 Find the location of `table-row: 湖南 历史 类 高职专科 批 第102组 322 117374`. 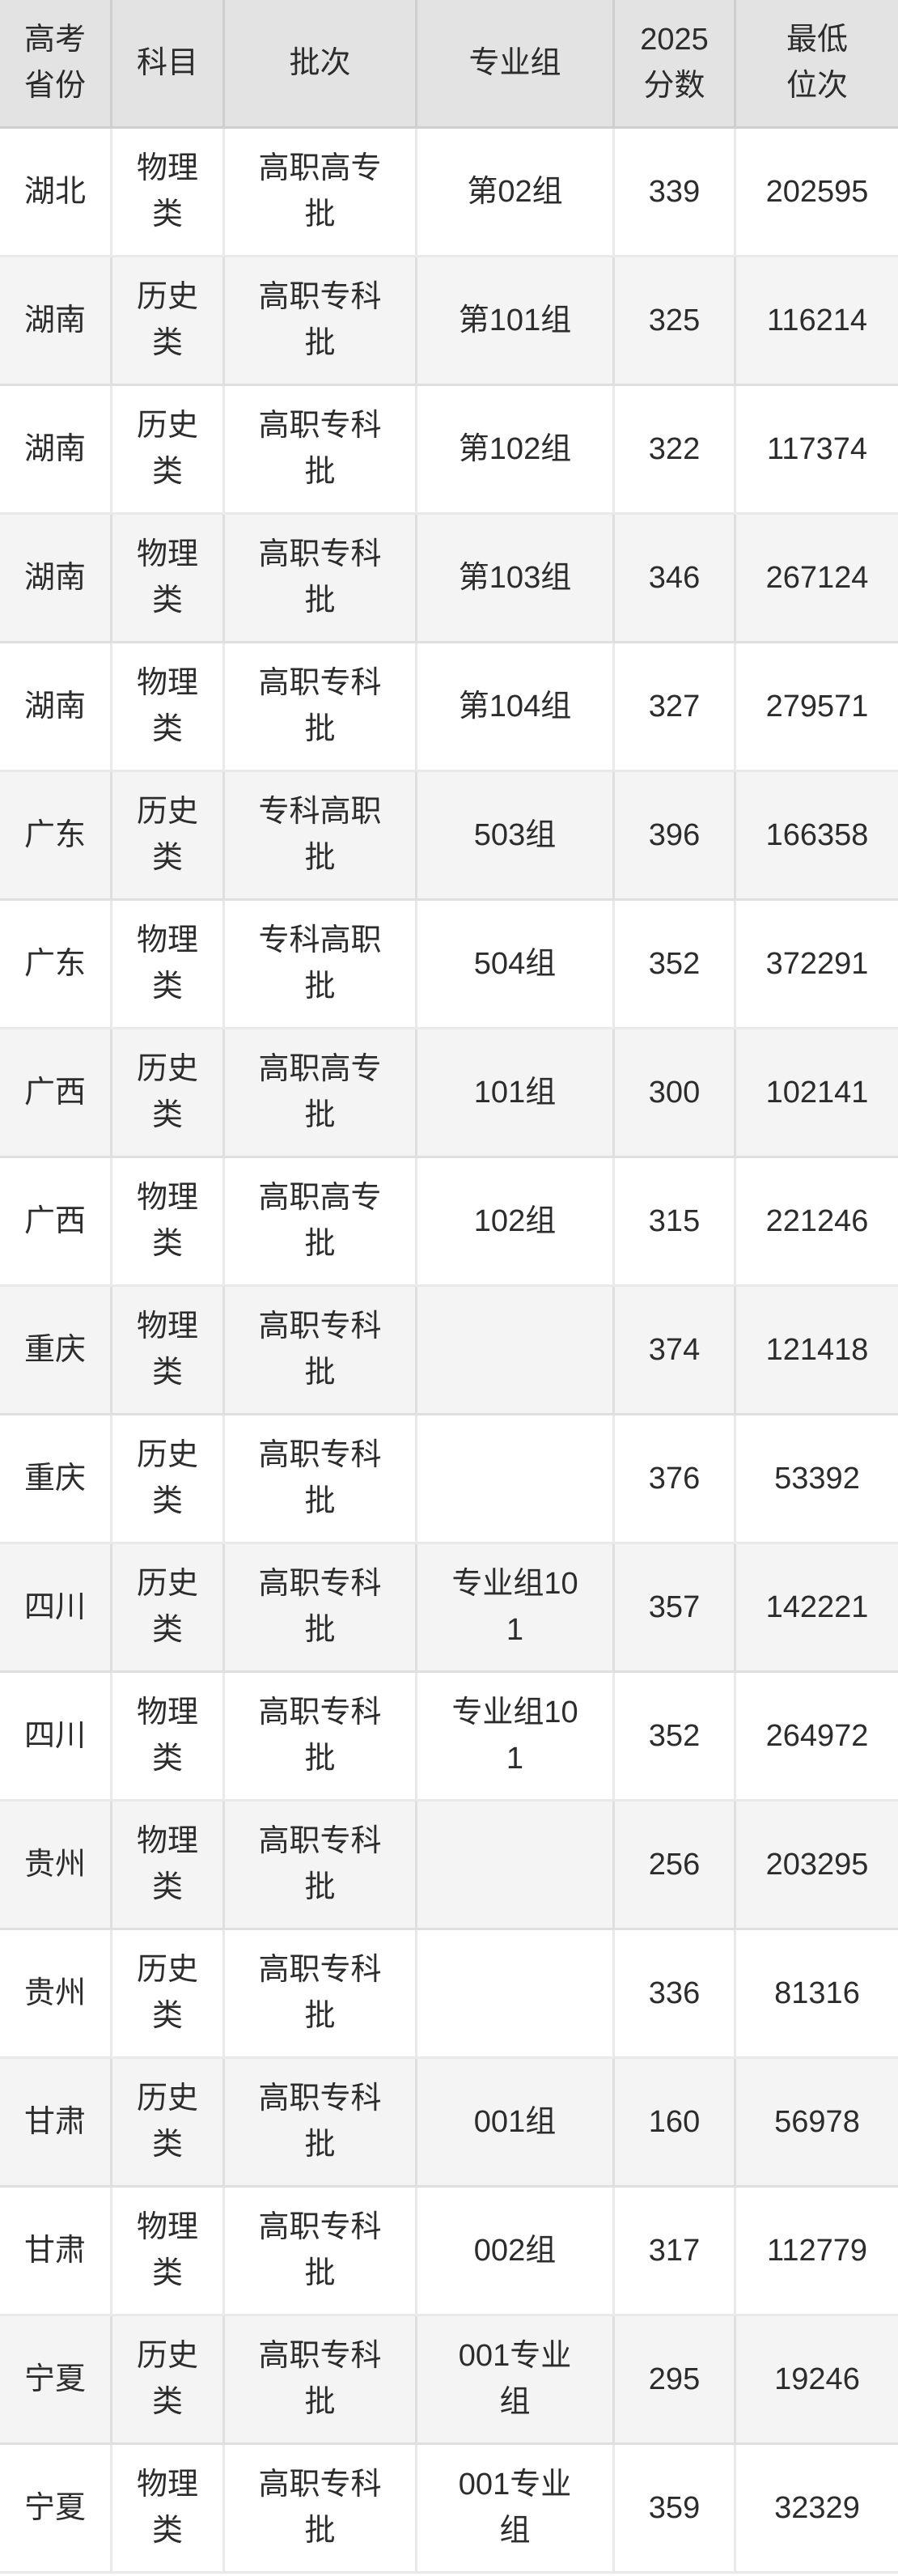

table-row: 湖南 历史 类 高职专科 批 第102组 322 117374 is located at coordinates (449, 450).